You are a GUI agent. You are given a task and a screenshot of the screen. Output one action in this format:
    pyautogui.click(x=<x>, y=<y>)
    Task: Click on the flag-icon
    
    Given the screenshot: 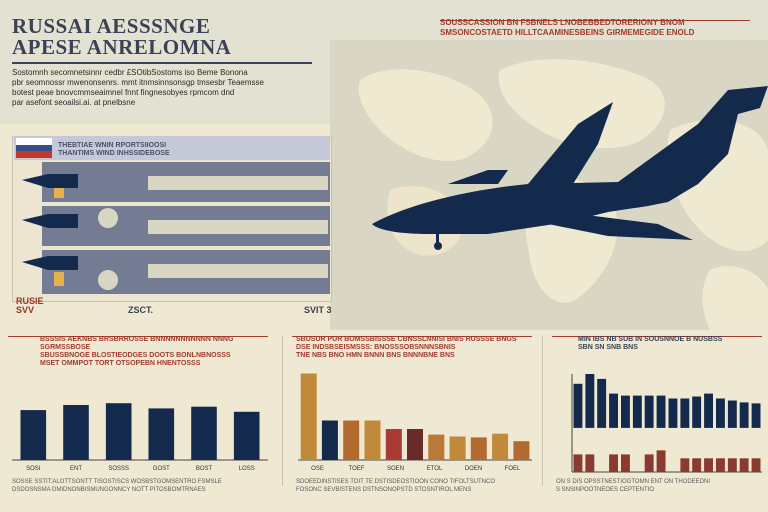 What is the action you would take?
    pyautogui.click(x=34, y=148)
    